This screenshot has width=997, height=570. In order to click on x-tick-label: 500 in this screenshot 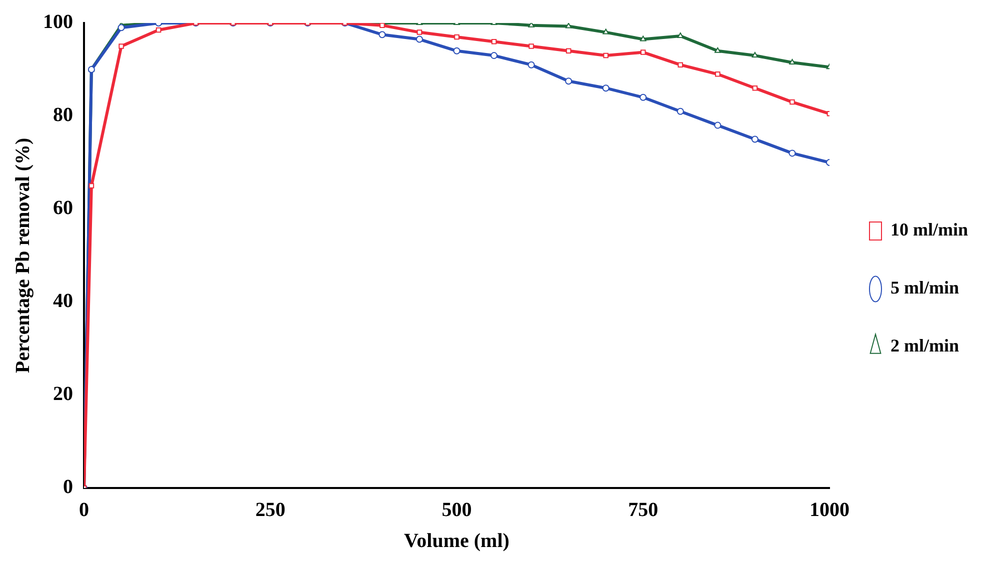, I will do `click(457, 510)`.